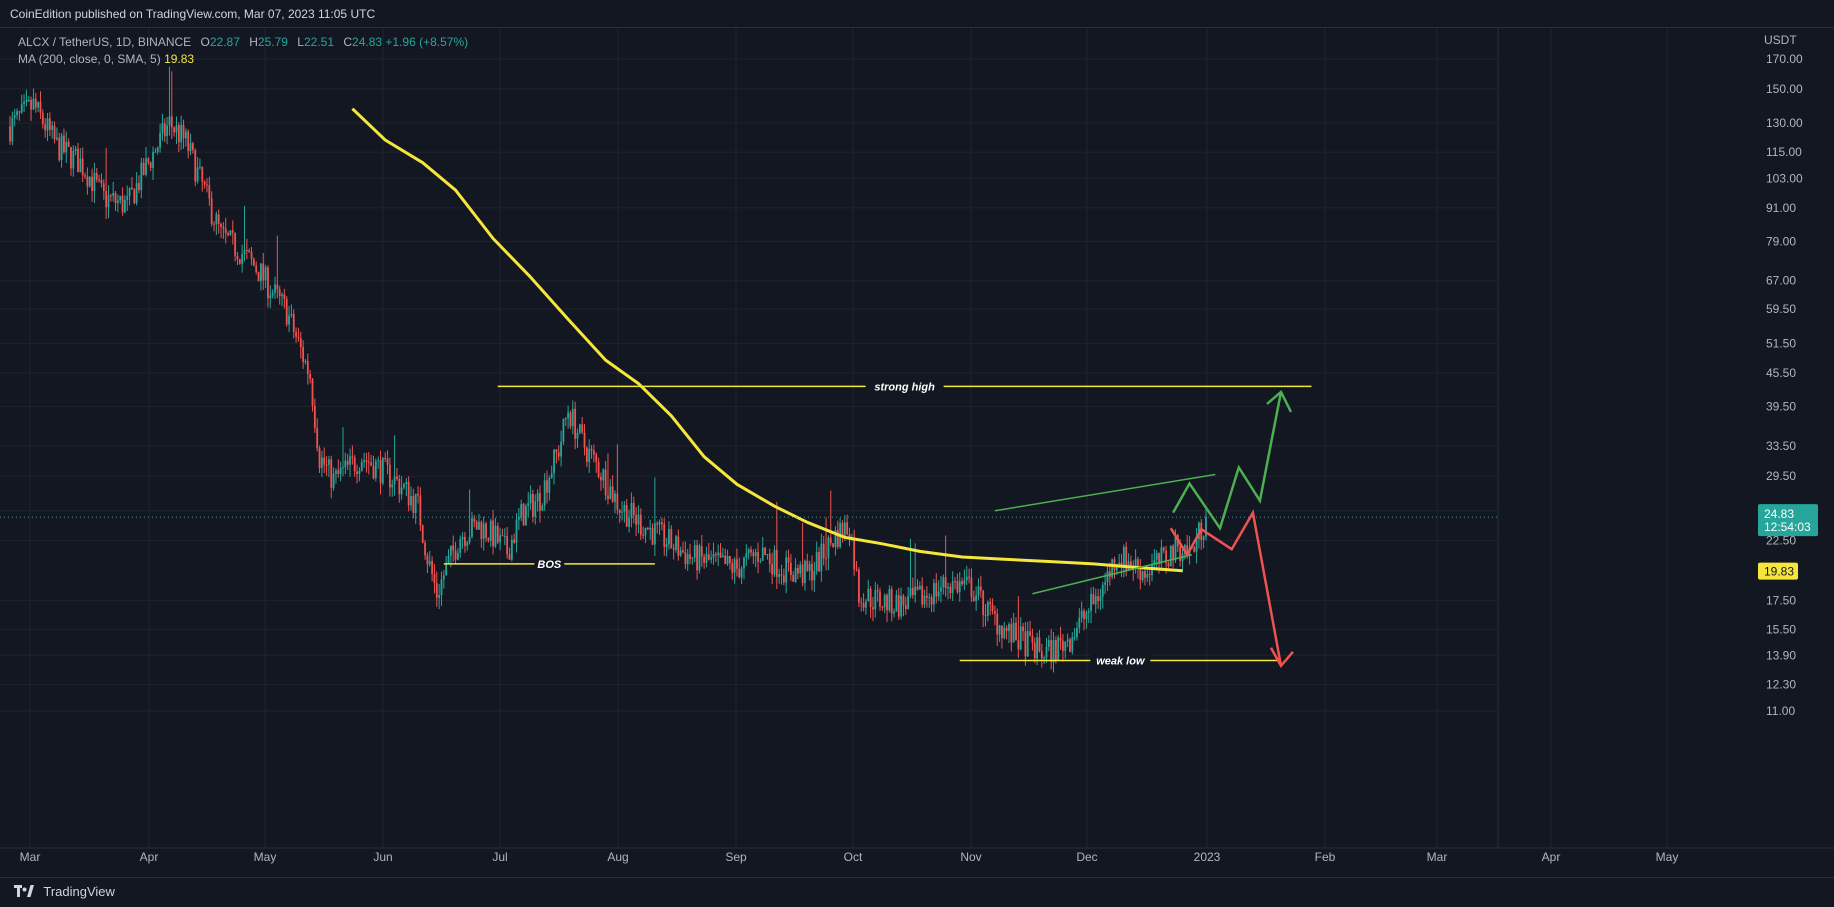 This screenshot has height=907, width=1834. What do you see at coordinates (736, 857) in the screenshot?
I see `time-tick-label: Sep` at bounding box center [736, 857].